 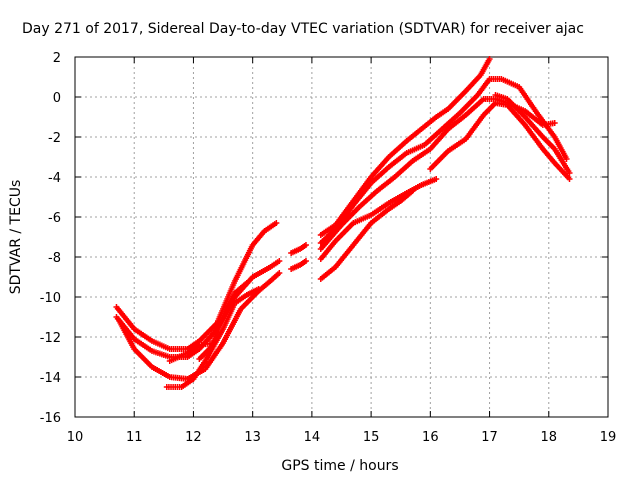 I want to click on y-tick-label: -2, so click(x=54, y=138).